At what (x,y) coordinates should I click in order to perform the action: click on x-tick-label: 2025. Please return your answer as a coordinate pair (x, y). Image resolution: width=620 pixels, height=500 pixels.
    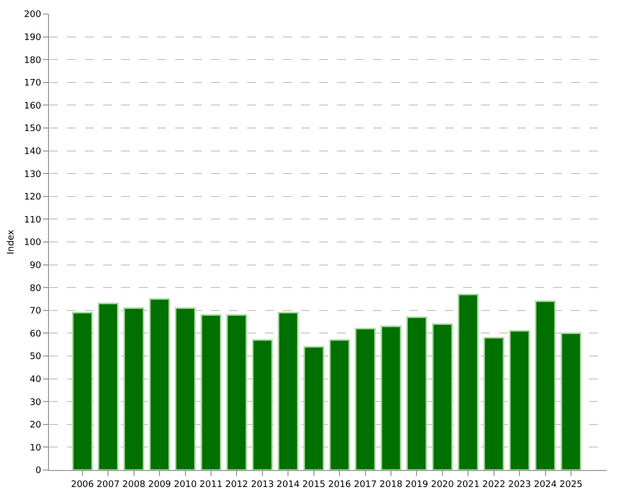
    Looking at the image, I should click on (571, 485).